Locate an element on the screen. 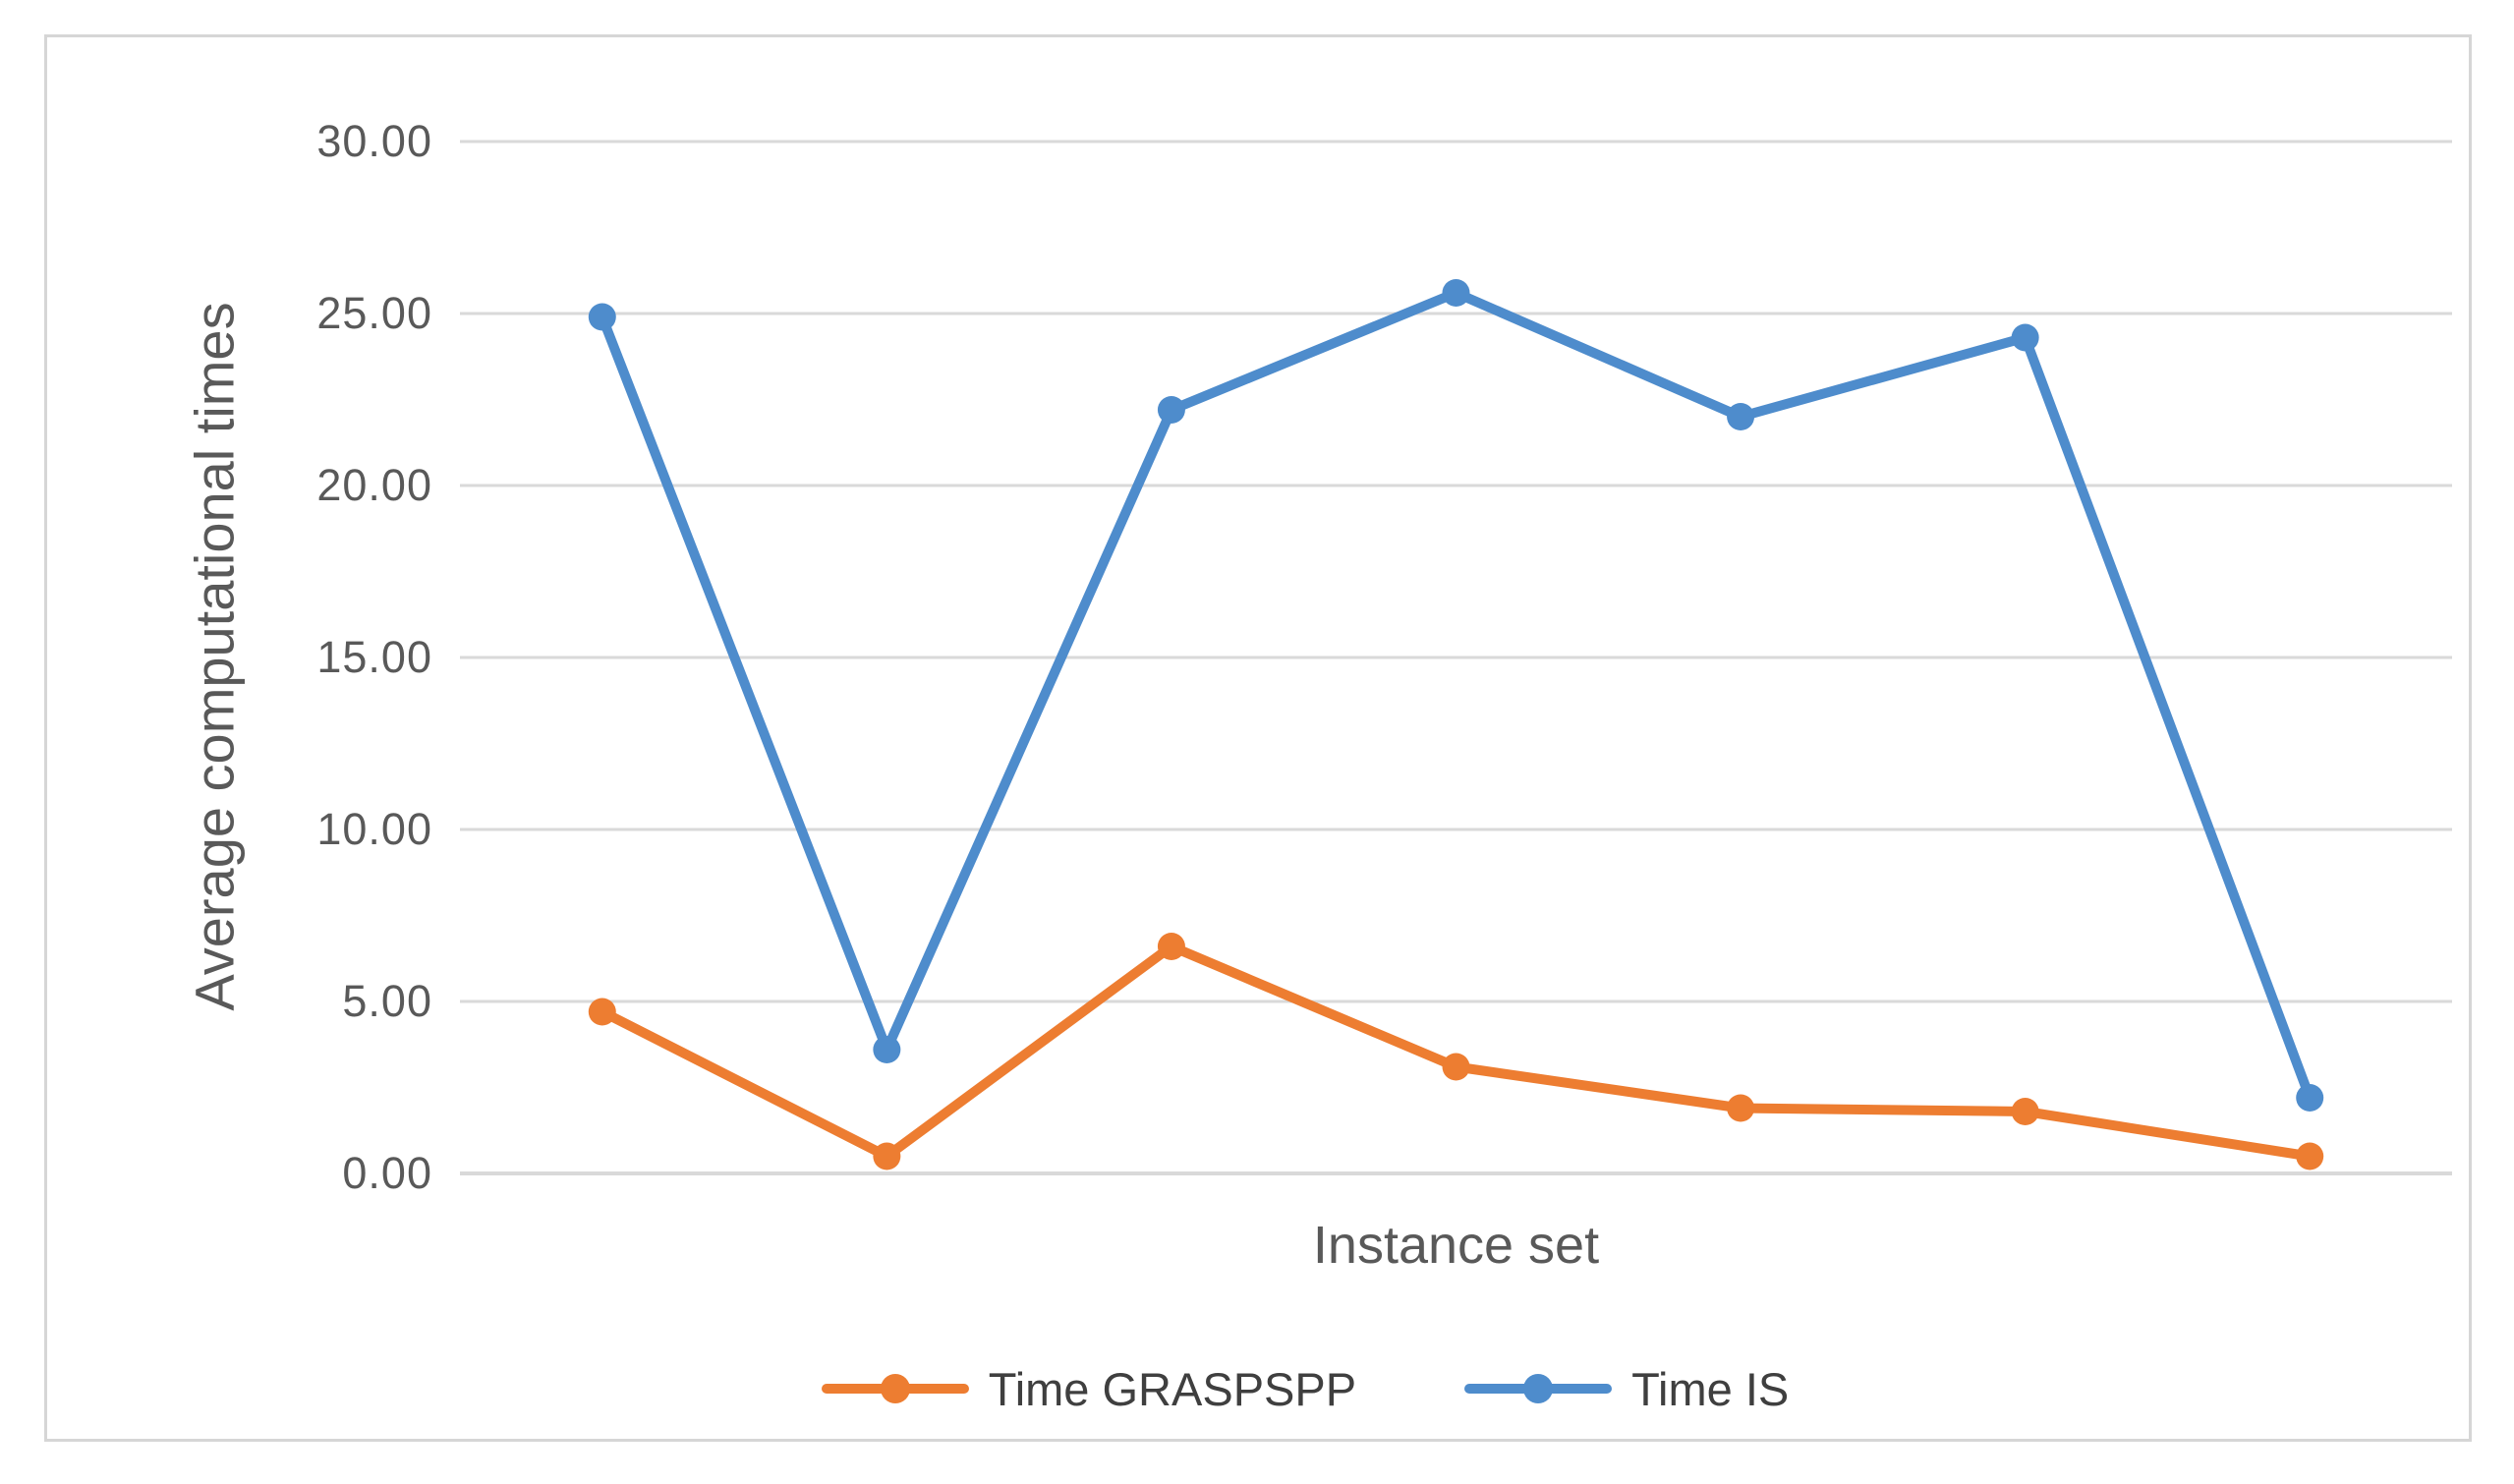 Image resolution: width=2514 pixels, height=1484 pixels. y-tick-label: 10.00 is located at coordinates (374, 829).